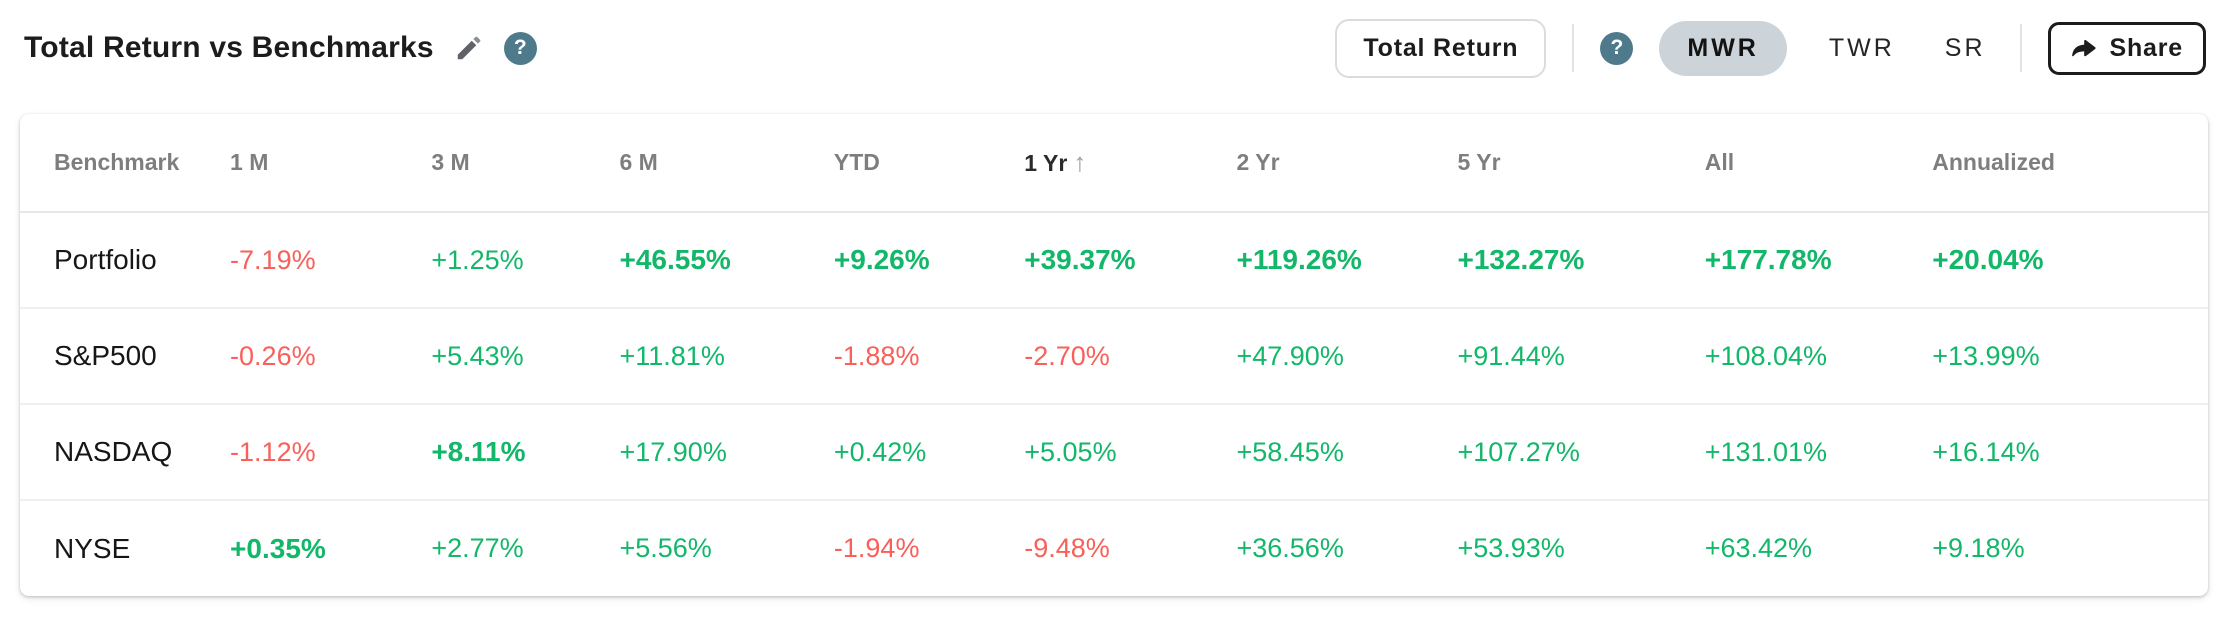 This screenshot has height=638, width=2228. What do you see at coordinates (1290, 548) in the screenshot?
I see `return-value: +36.56%` at bounding box center [1290, 548].